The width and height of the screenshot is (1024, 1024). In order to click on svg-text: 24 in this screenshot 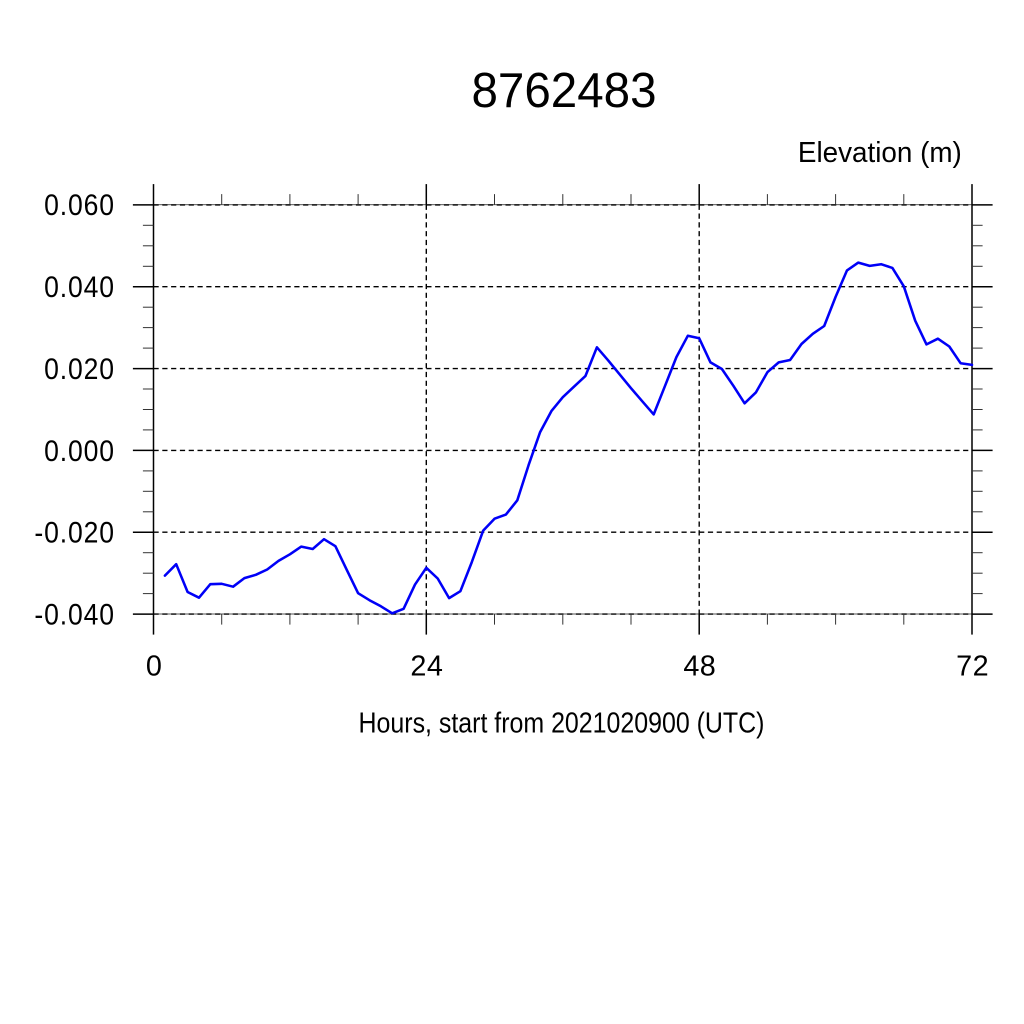, I will do `click(426, 667)`.